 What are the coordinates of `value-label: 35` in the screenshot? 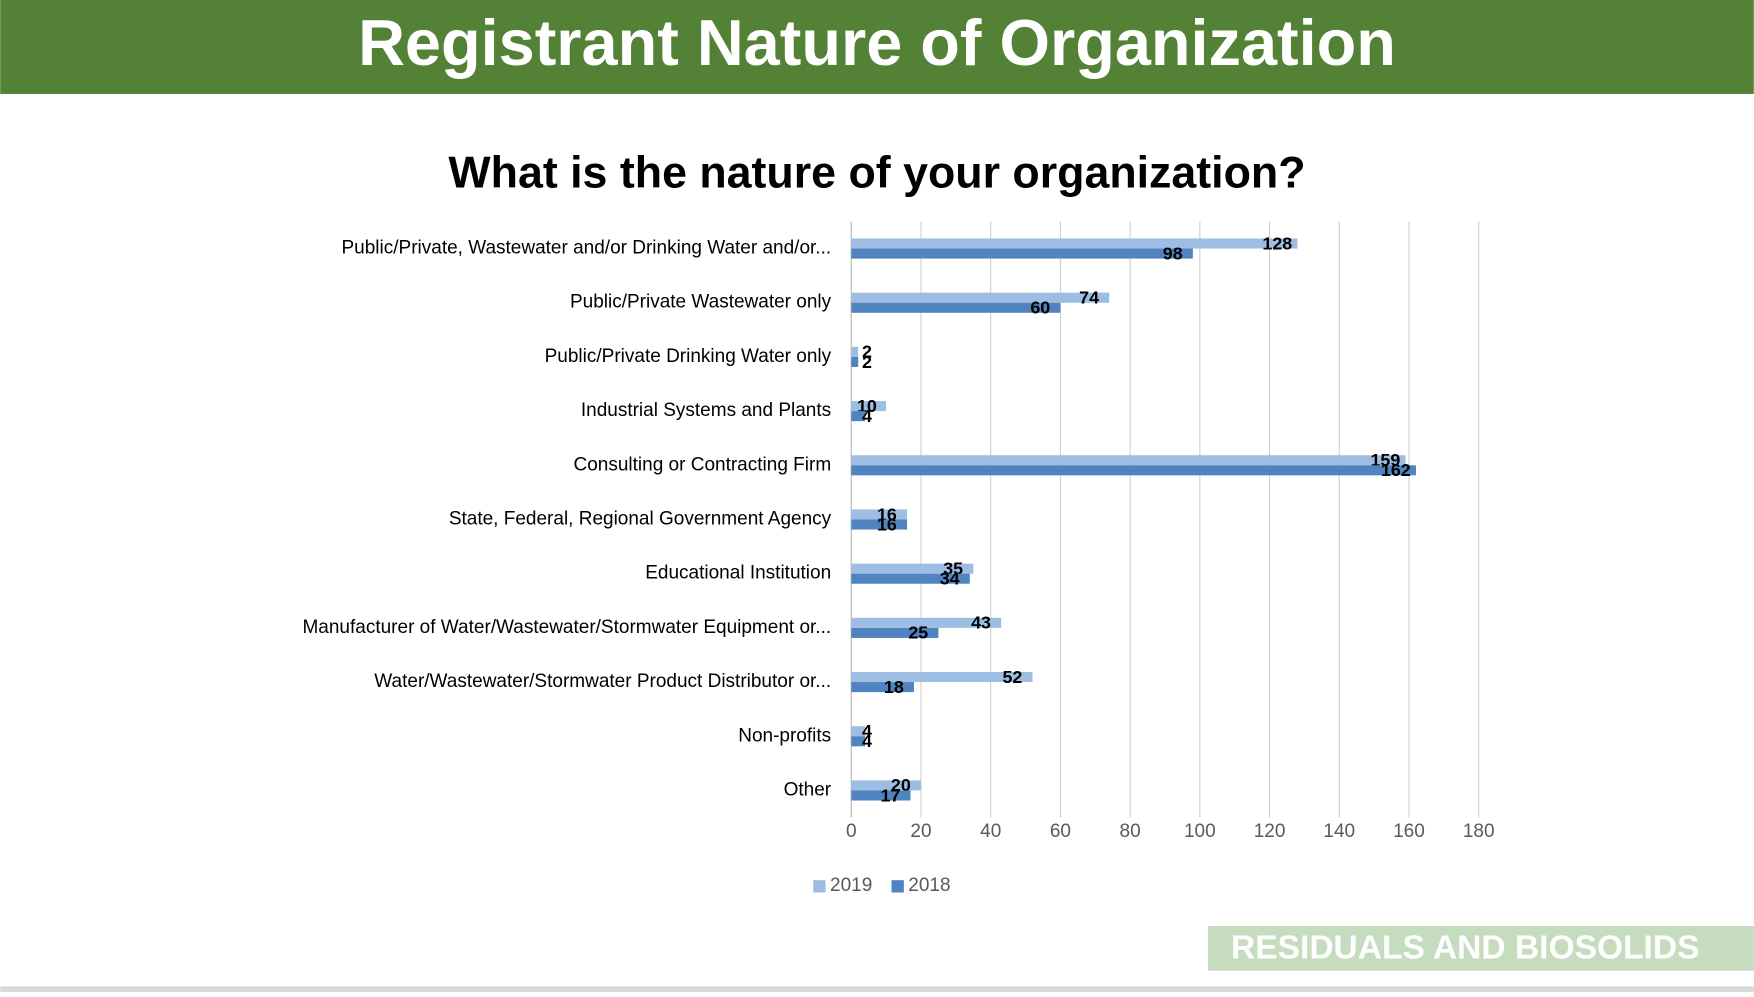 It's located at (953, 568).